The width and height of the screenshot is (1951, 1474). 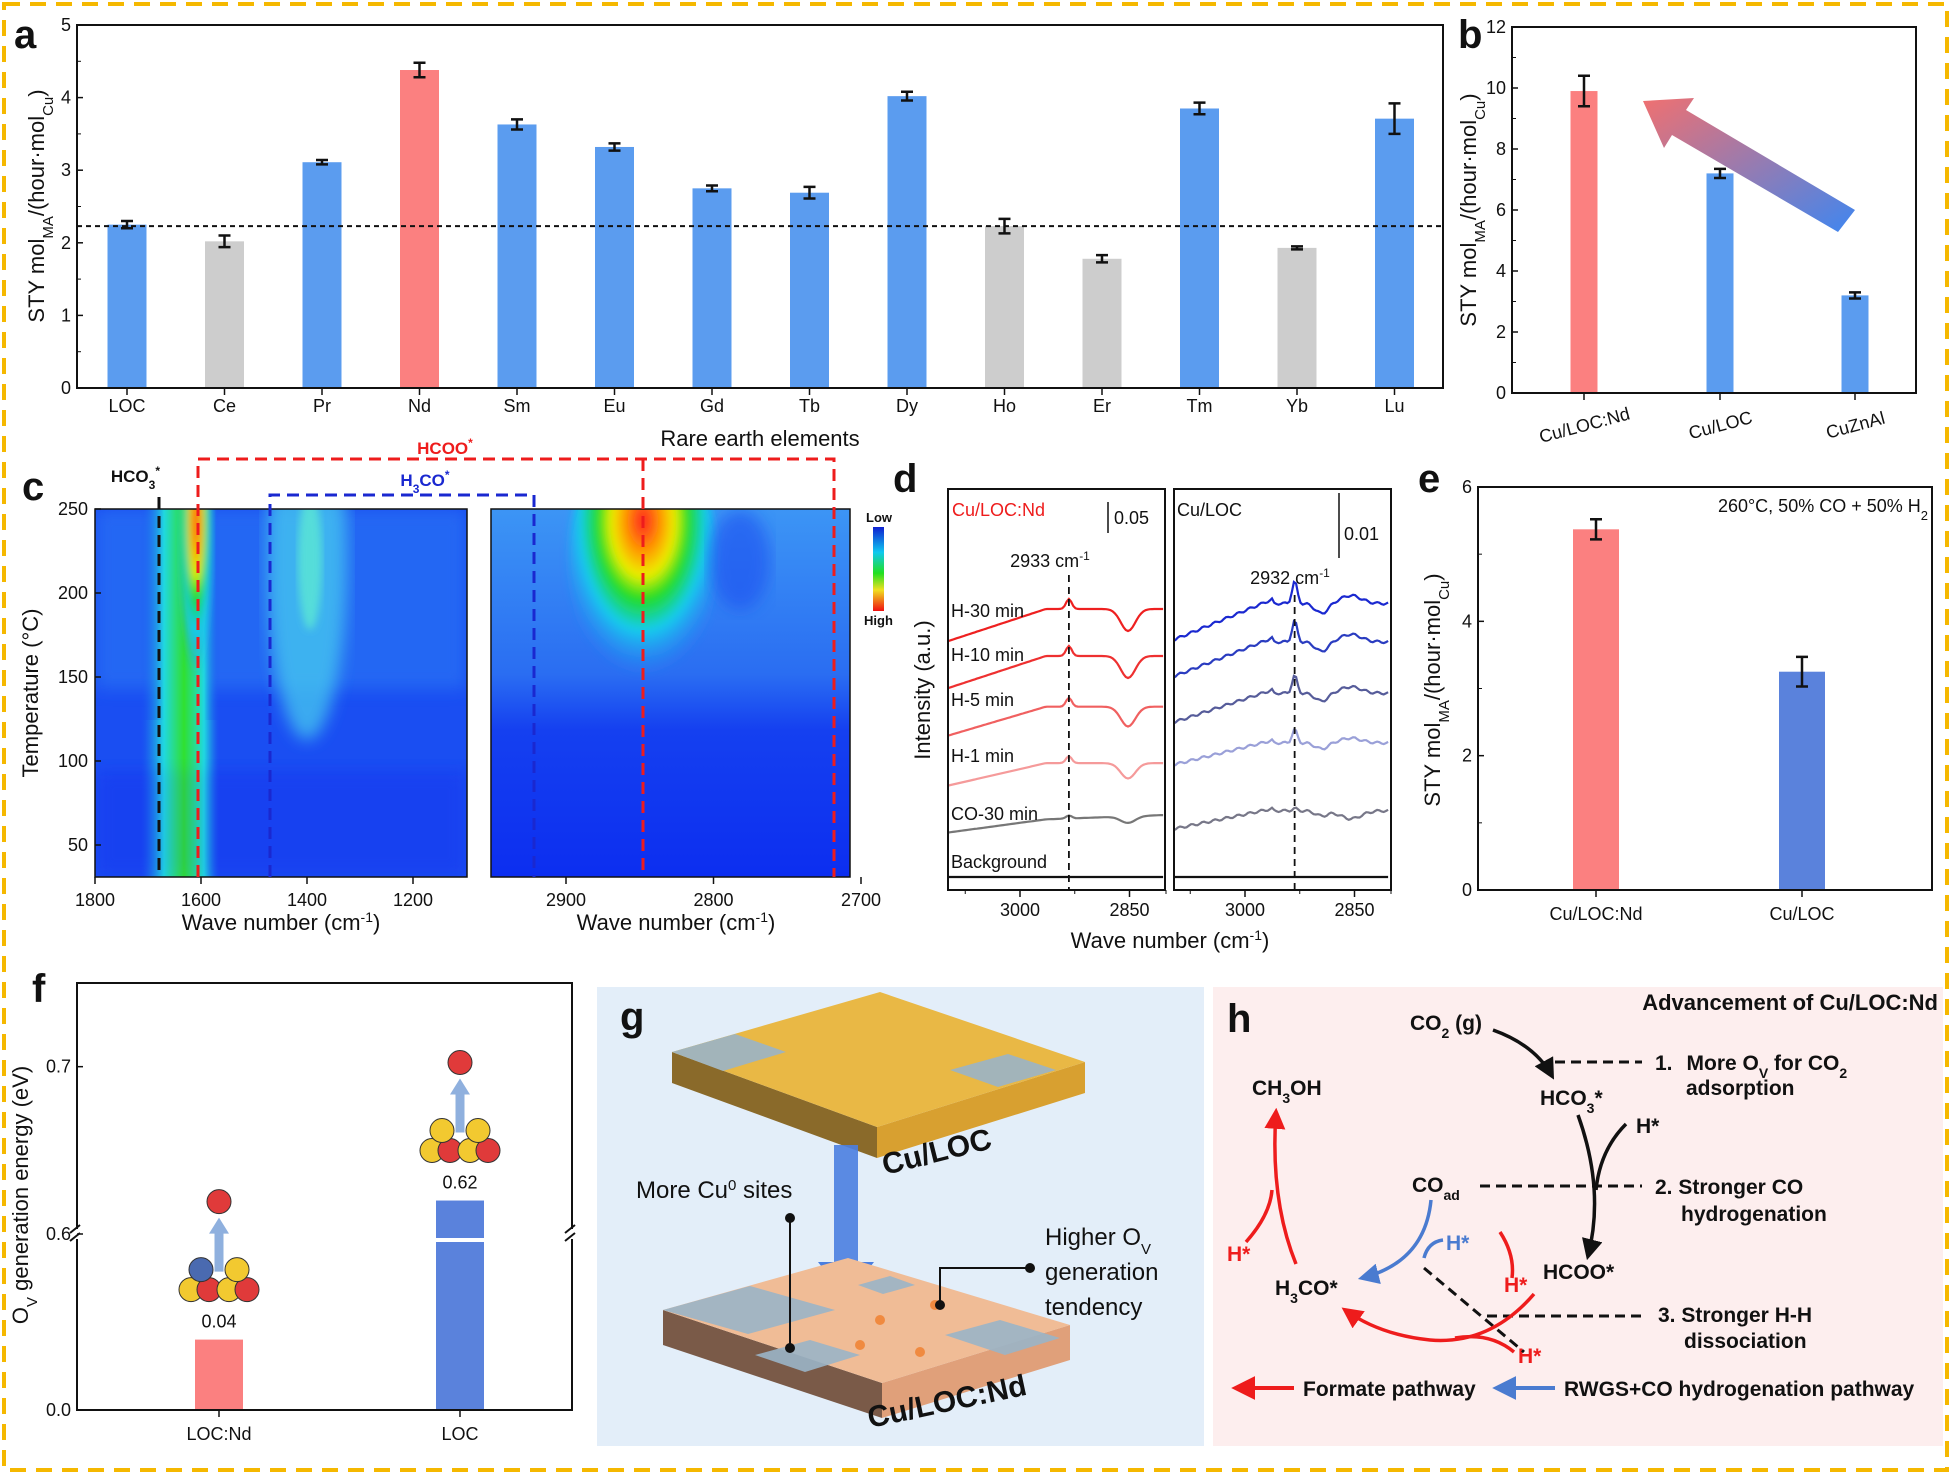 What do you see at coordinates (517, 406) in the screenshot?
I see `x-tick-label: Sm` at bounding box center [517, 406].